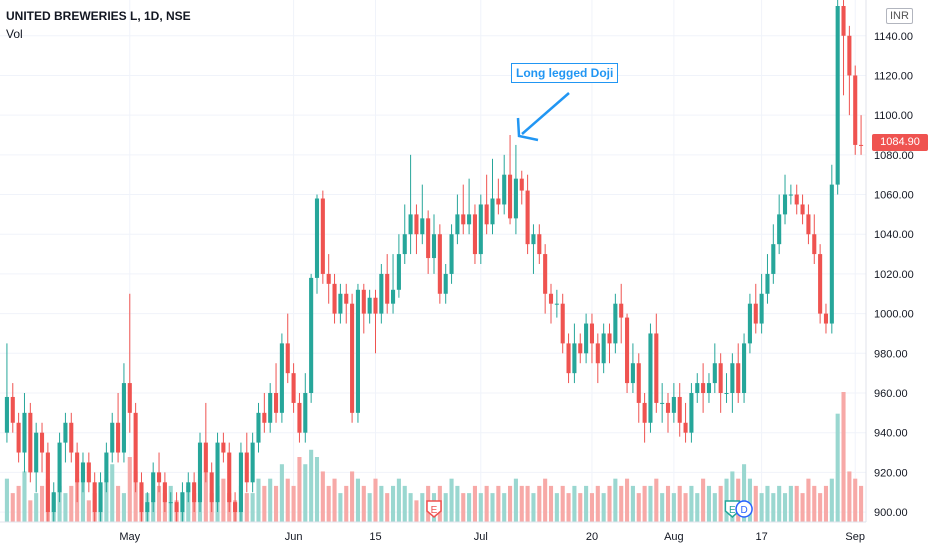  I want to click on y-tick-label: 1140.00, so click(893, 37).